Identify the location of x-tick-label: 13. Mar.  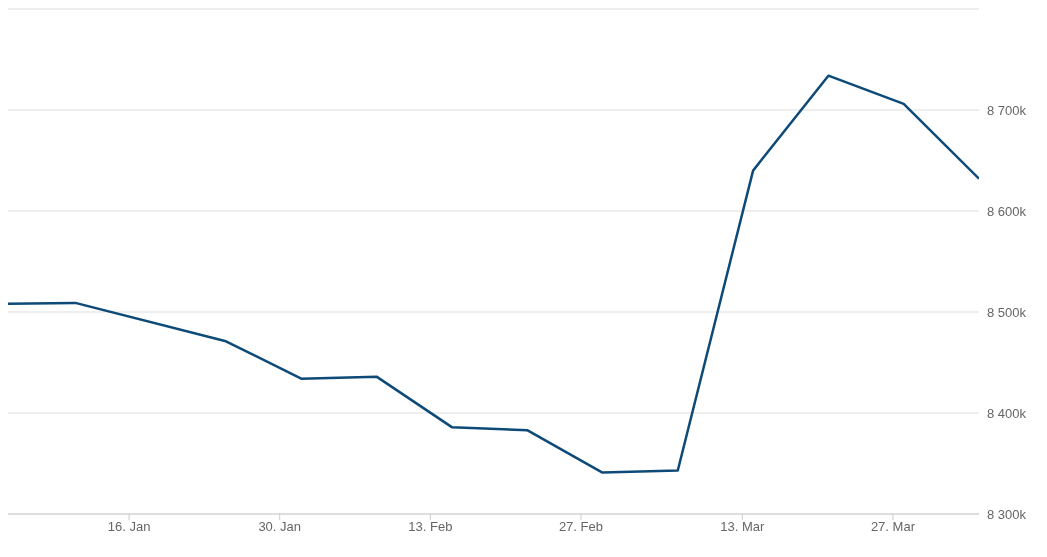
(743, 527).